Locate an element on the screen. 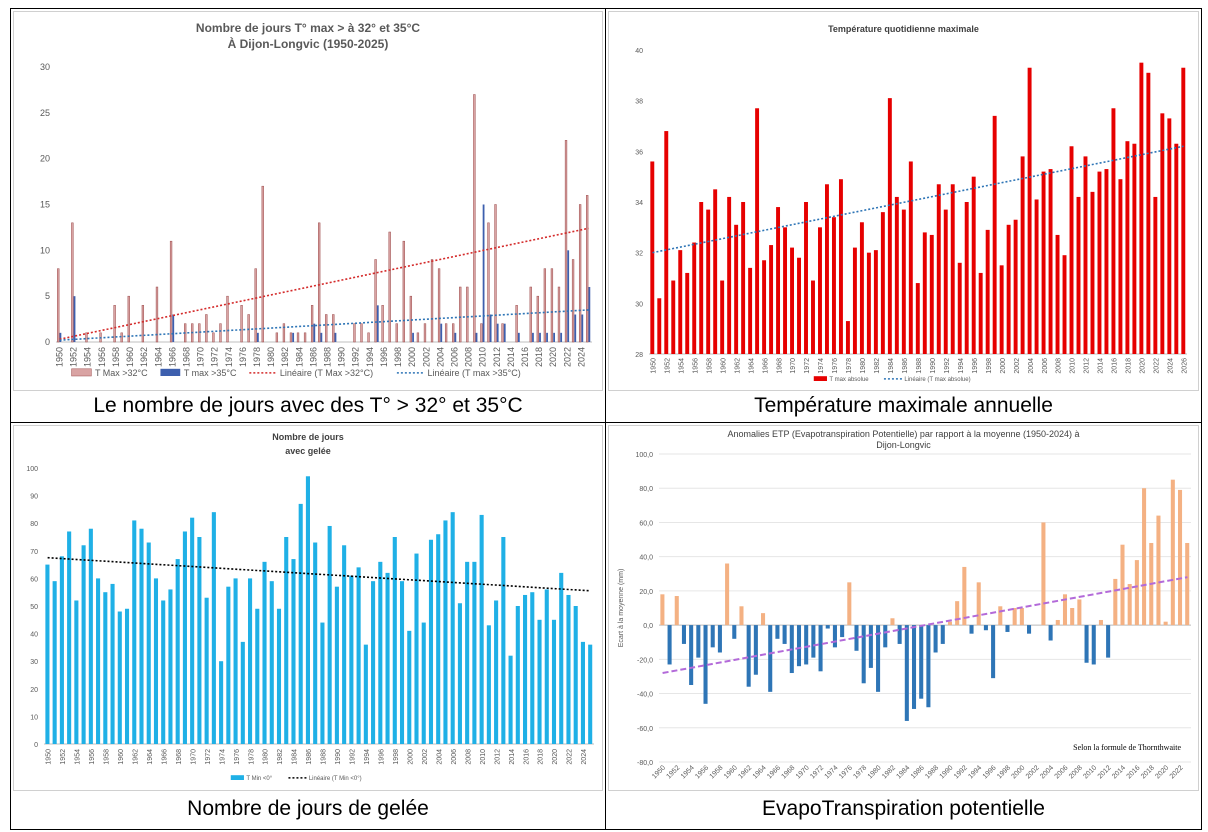 The image size is (1208, 832). y-tick-label: 20 is located at coordinates (34, 690).